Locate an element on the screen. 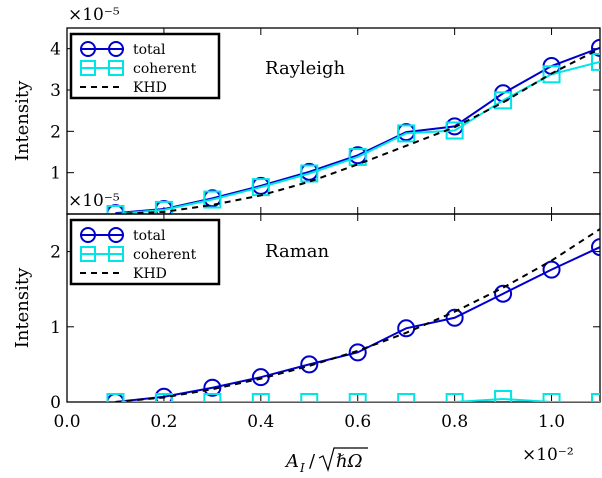  xtick-label: 0.6 is located at coordinates (357, 422).